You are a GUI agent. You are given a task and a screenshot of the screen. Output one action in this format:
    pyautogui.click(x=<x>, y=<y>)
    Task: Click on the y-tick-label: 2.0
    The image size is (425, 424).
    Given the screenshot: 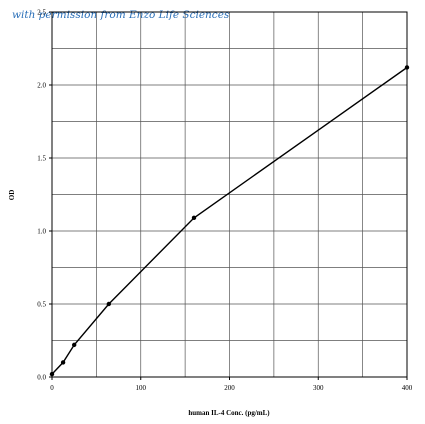 What is the action you would take?
    pyautogui.click(x=41, y=86)
    